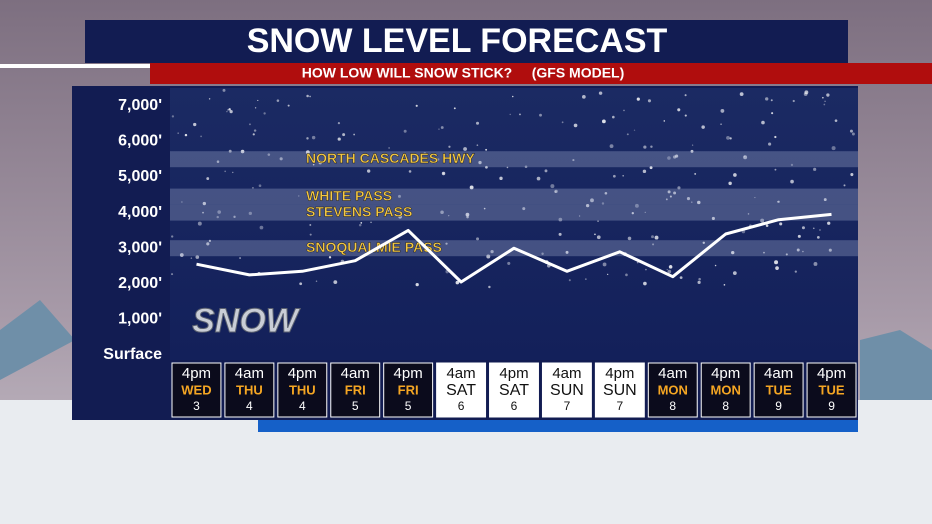  What do you see at coordinates (620, 390) in the screenshot?
I see `x-tick-day: SUN` at bounding box center [620, 390].